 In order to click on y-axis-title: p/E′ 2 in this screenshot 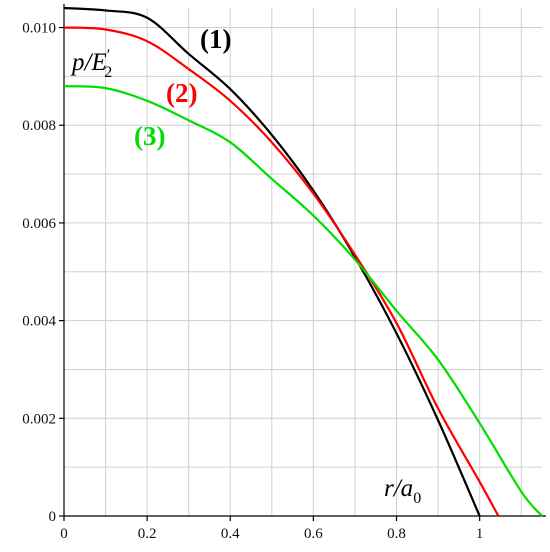, I will do `click(91, 64)`.